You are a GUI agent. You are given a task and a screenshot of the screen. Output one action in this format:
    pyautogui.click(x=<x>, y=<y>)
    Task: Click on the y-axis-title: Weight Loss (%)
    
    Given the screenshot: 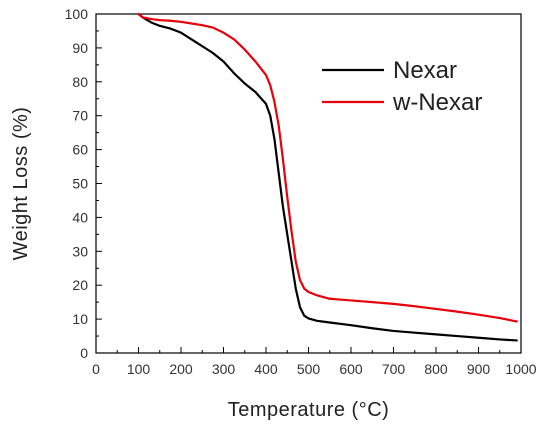 What is the action you would take?
    pyautogui.click(x=21, y=184)
    